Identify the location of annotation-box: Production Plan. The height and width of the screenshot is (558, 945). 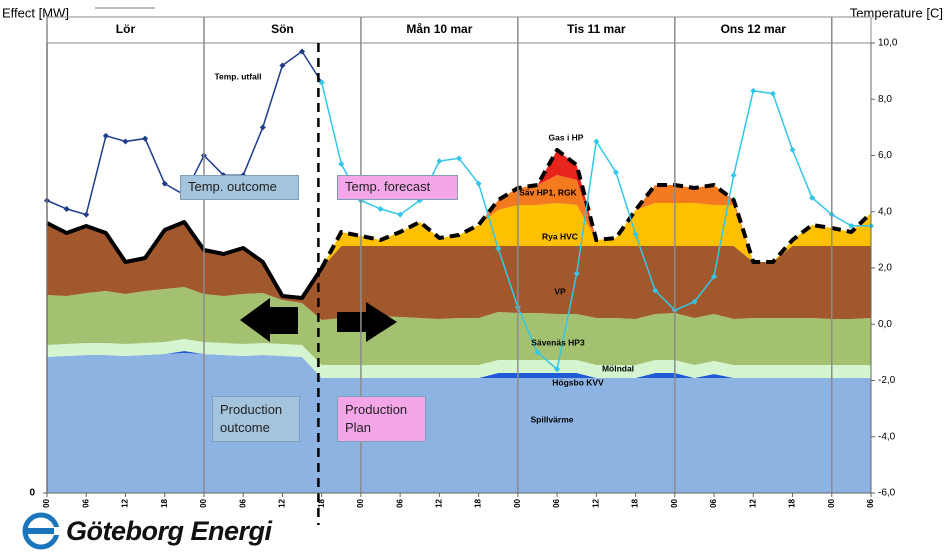
(381, 419).